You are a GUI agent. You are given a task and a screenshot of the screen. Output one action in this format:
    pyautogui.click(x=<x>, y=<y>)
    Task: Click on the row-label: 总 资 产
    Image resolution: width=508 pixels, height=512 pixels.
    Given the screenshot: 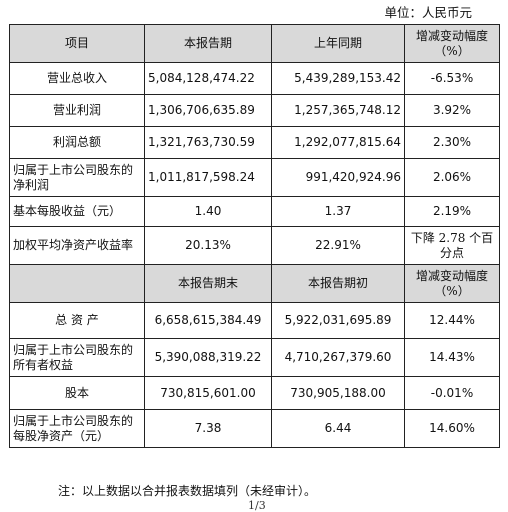 What is the action you would take?
    pyautogui.click(x=77, y=320)
    